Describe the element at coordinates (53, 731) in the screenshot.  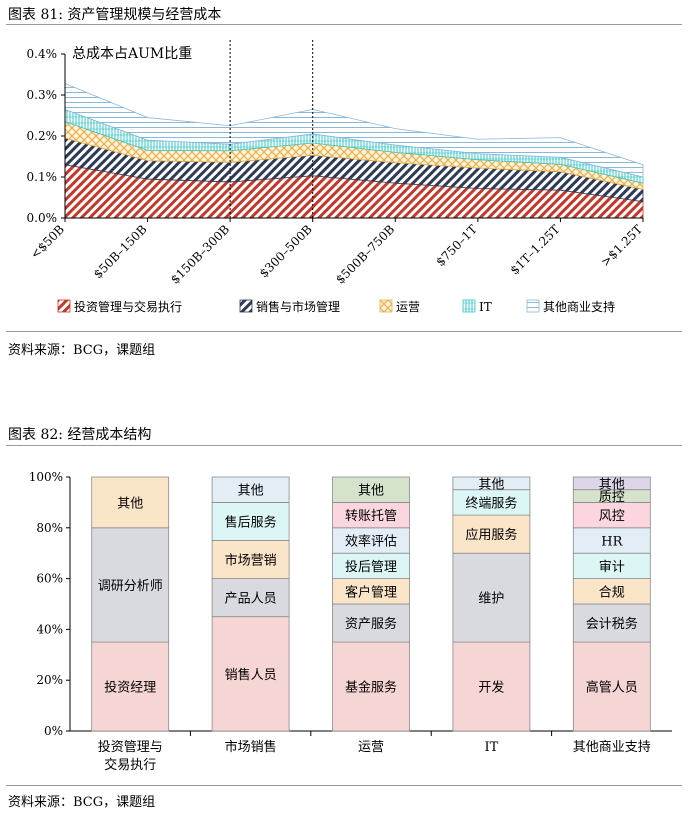
I see `y-tick-label: 0%` at that location.